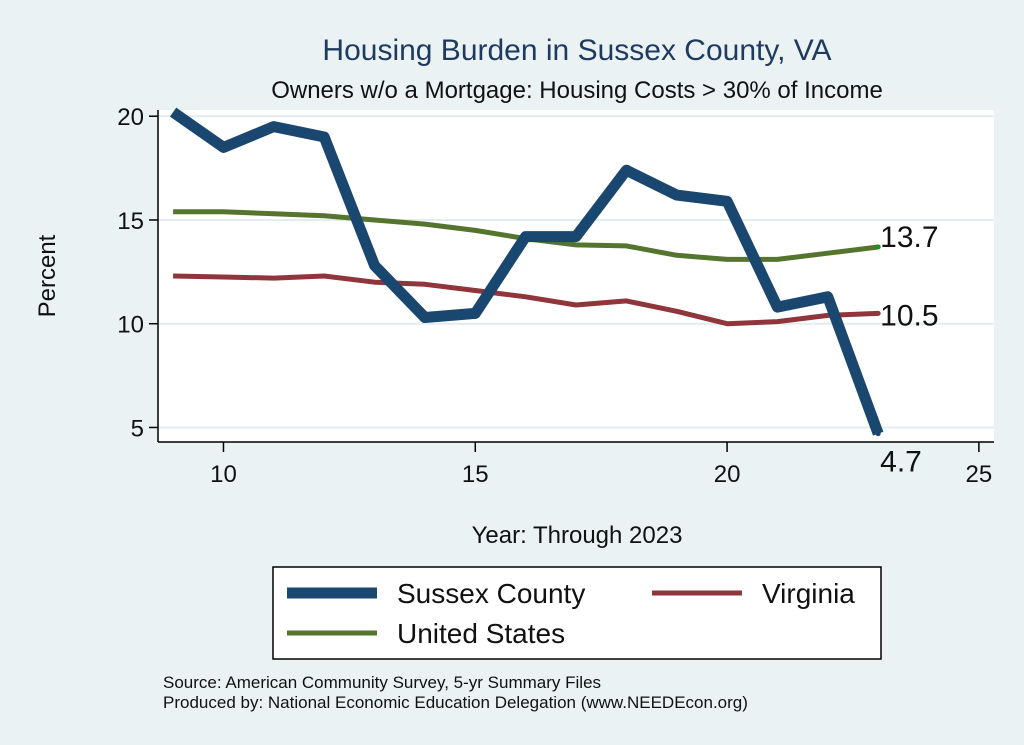 This screenshot has width=1024, height=745. Describe the element at coordinates (137, 428) in the screenshot. I see `y-tick-label: 5` at that location.